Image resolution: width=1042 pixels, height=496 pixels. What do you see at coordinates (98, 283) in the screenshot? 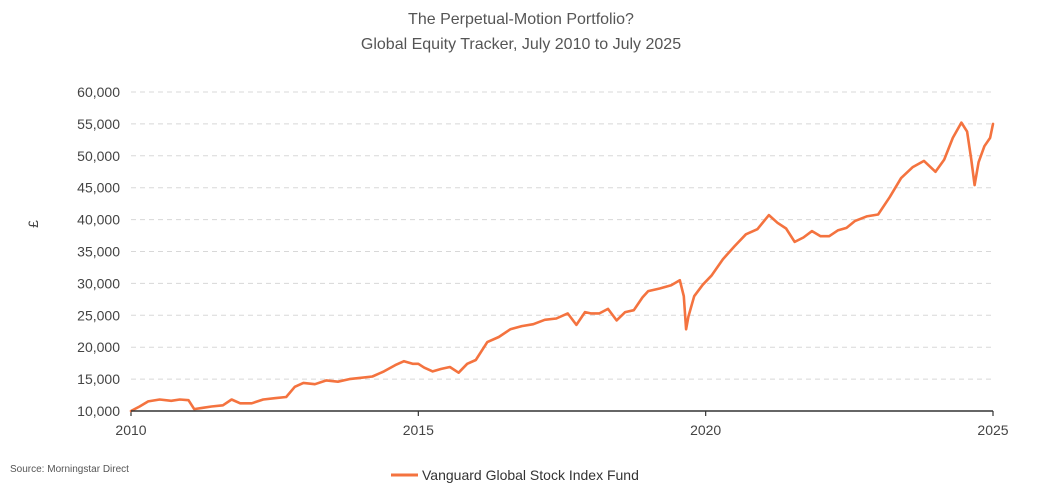
I see `y-tick-label: 30,000` at bounding box center [98, 283].